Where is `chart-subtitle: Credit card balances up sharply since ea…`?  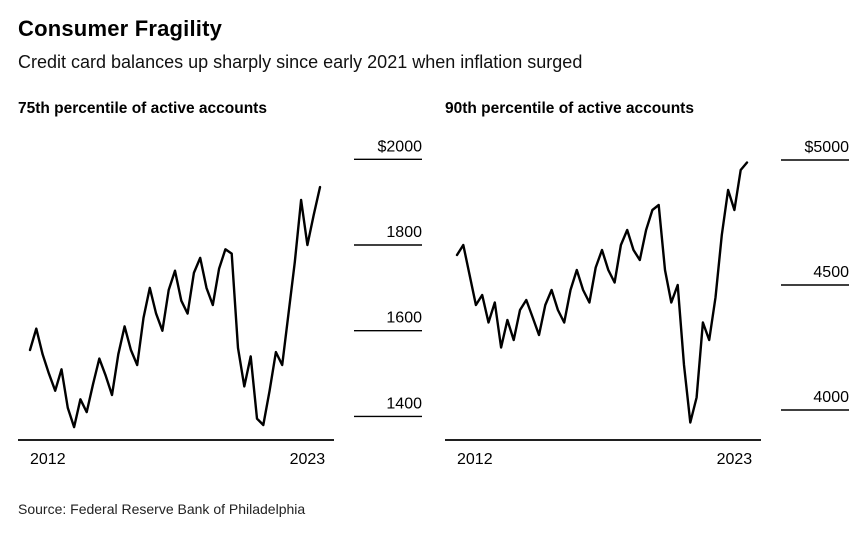
chart-subtitle: Credit card balances up sharply since ea… is located at coordinates (300, 62).